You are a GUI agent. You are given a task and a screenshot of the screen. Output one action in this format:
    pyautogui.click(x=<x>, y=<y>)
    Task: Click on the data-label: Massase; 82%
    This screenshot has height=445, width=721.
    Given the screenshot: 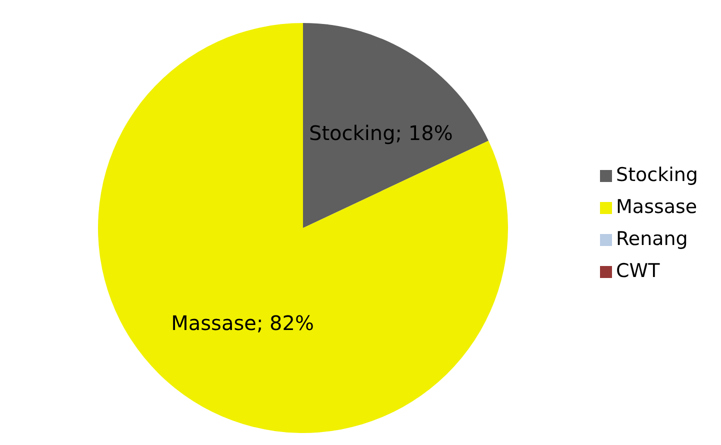 What is the action you would take?
    pyautogui.click(x=242, y=323)
    